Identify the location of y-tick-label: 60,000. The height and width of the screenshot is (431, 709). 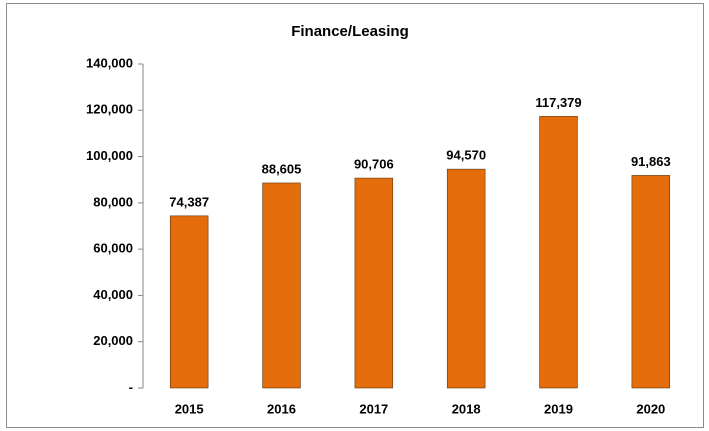
(113, 248).